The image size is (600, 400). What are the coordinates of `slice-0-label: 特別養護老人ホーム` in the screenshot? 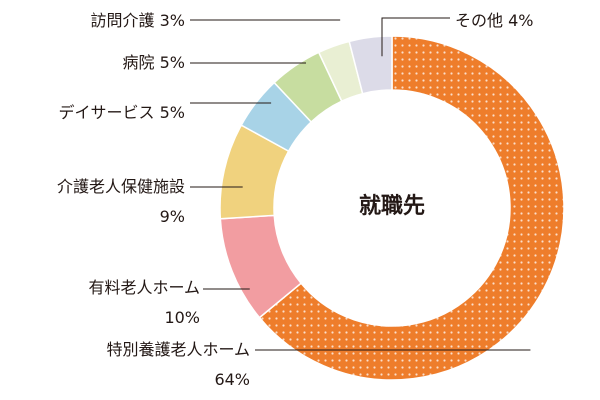 It's located at (178, 349).